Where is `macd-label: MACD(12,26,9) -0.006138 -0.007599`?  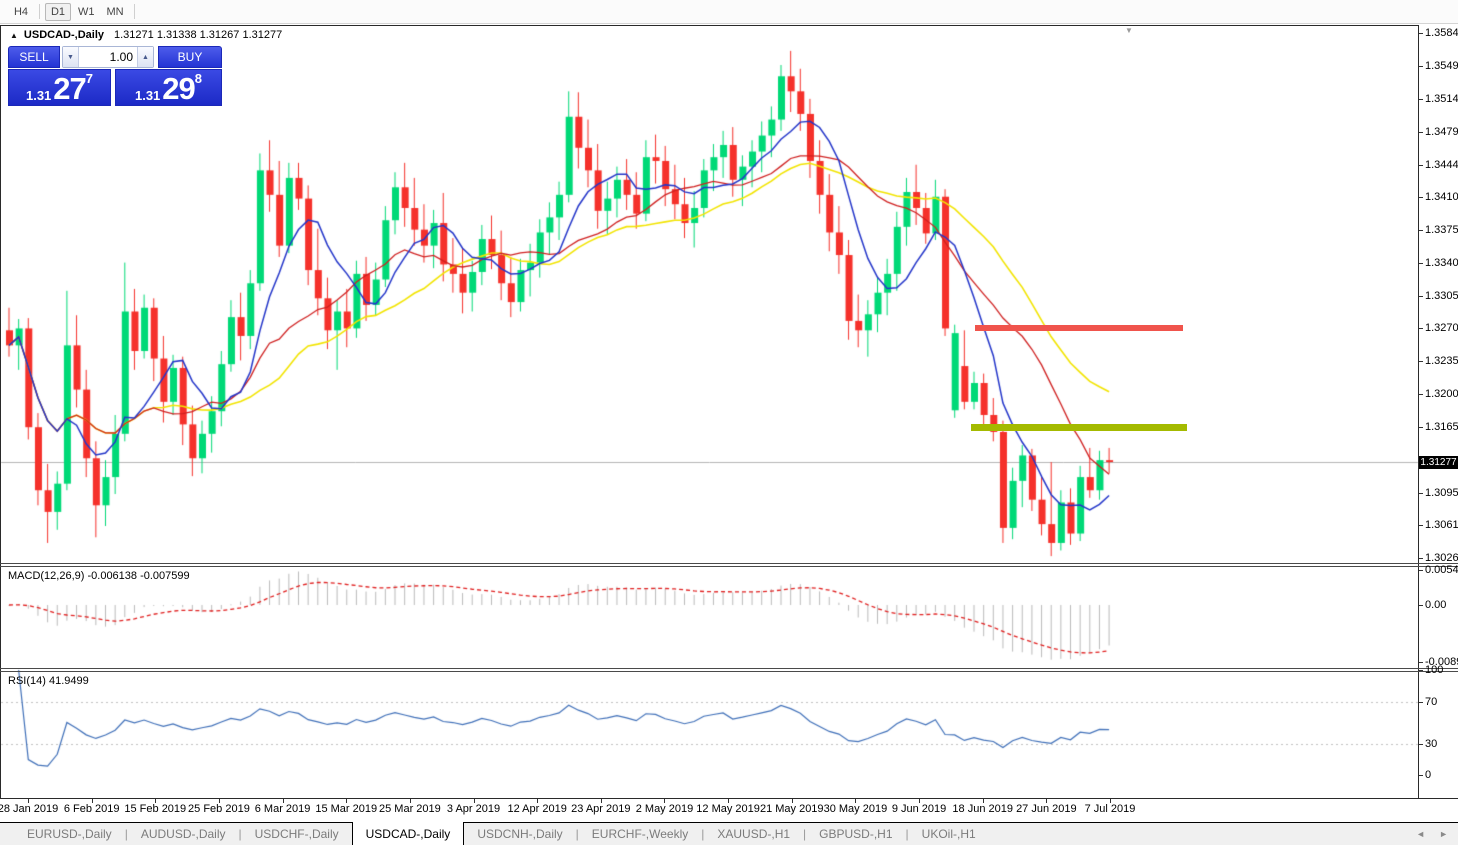
macd-label: MACD(12,26,9) -0.006138 -0.007599 is located at coordinates (99, 576).